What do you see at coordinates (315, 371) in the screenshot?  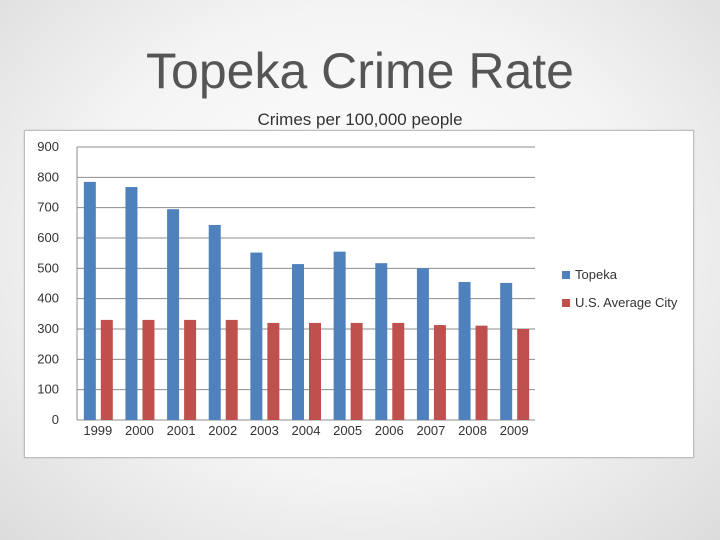 I see `bar-u-s-average-city-2004` at bounding box center [315, 371].